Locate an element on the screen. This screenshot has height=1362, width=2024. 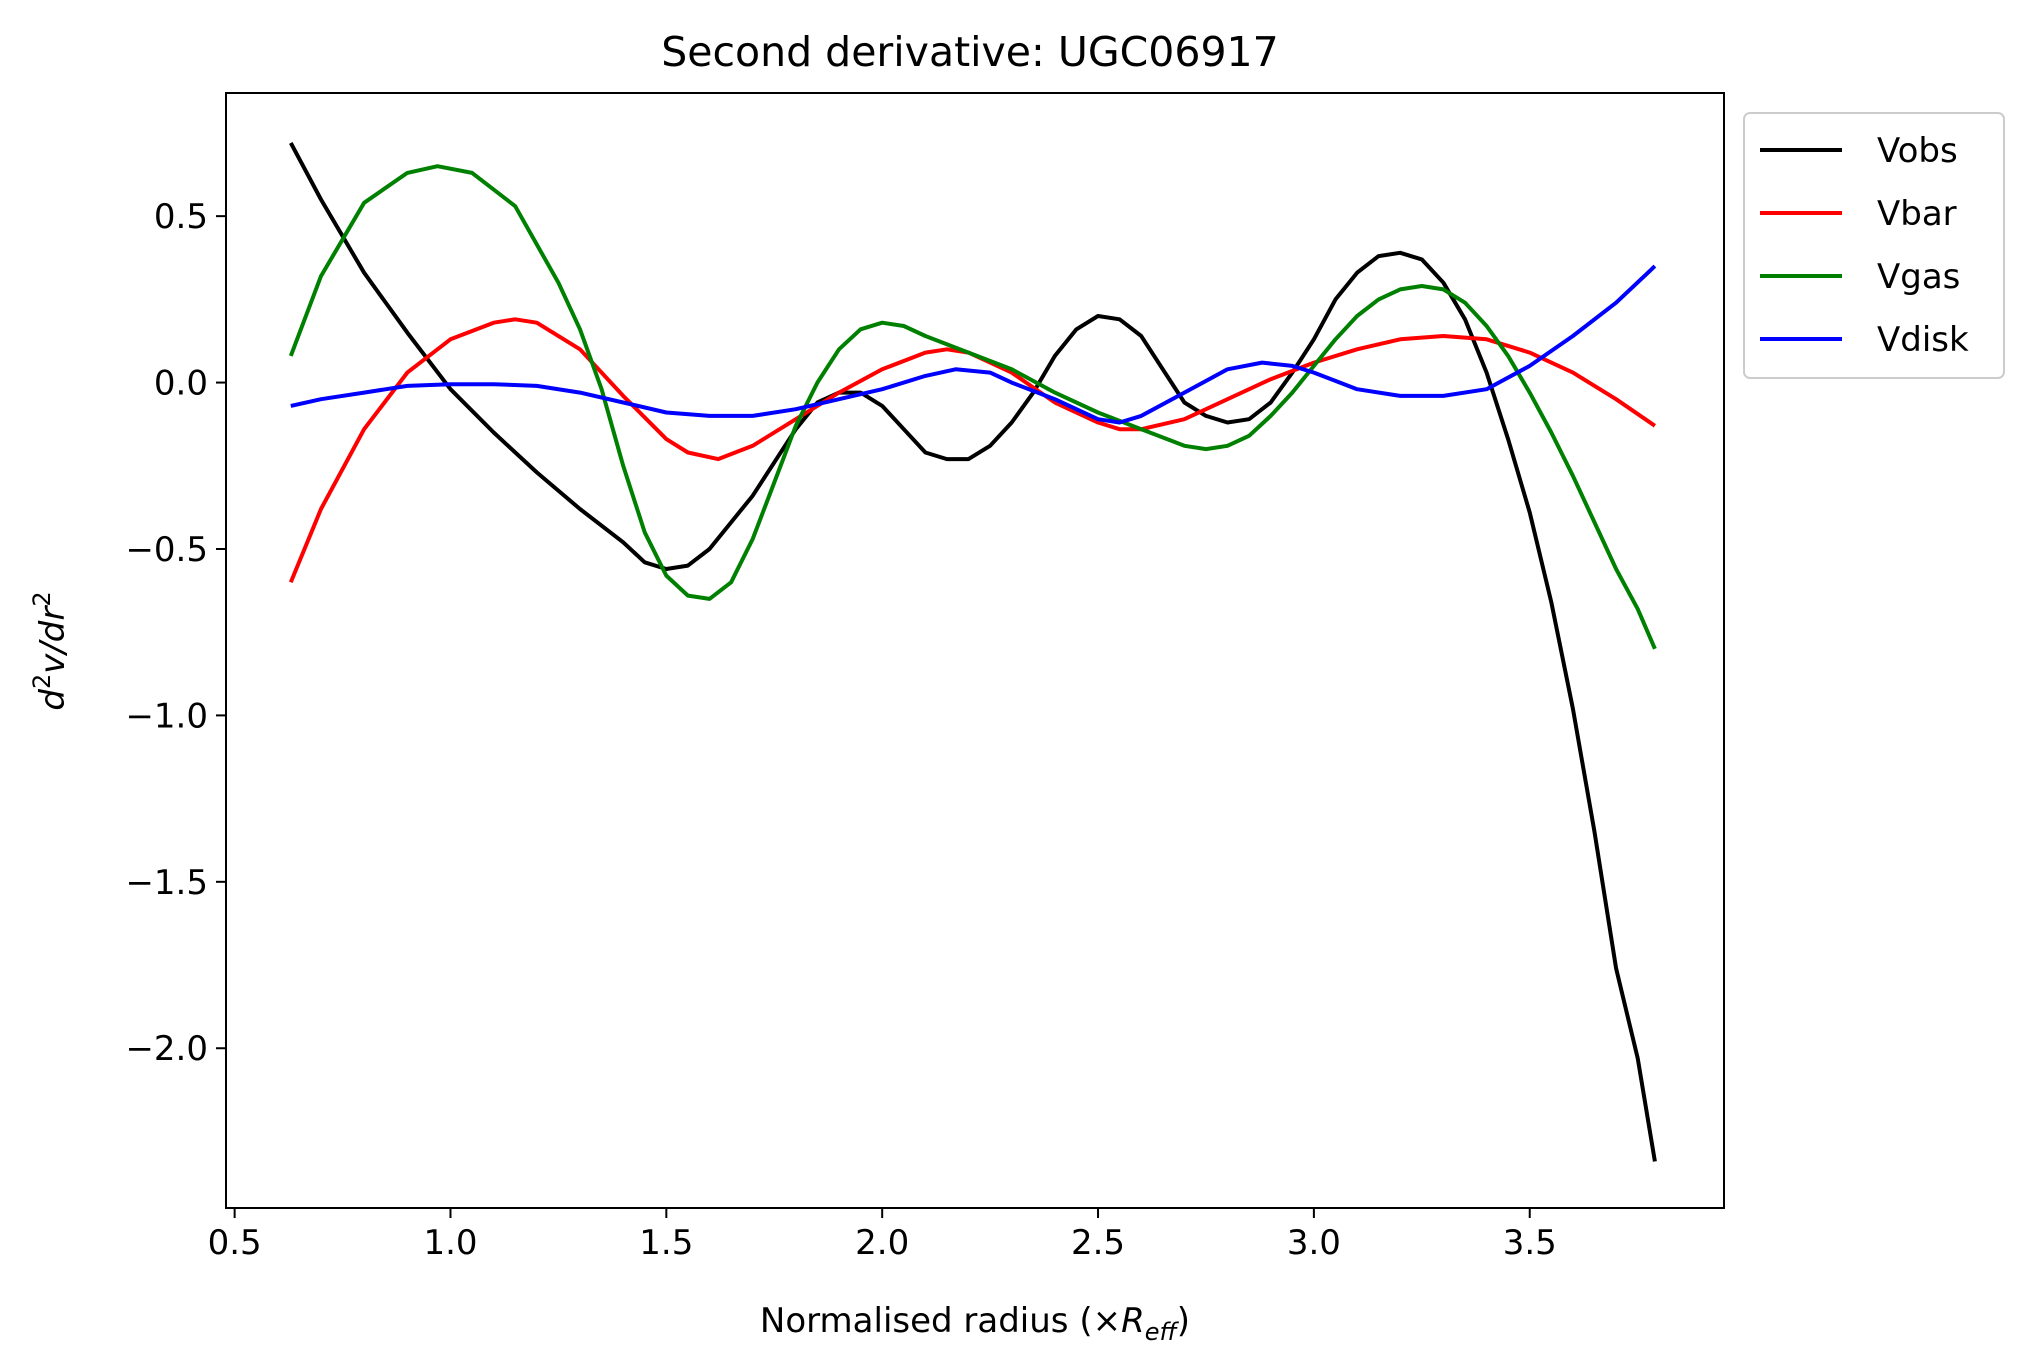
y-axis-label-d: d is located at coordinates (53, 700).